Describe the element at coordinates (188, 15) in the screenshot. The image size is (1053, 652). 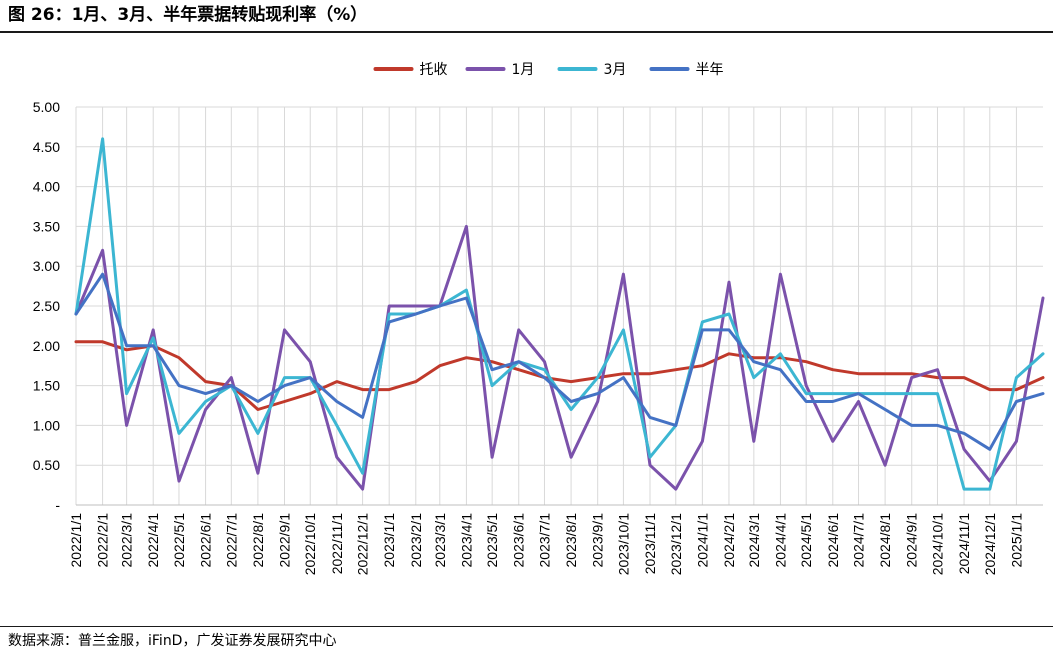
I see `chart-title: 图 26：1月、3月、半年票据转贴现利率（%）` at that location.